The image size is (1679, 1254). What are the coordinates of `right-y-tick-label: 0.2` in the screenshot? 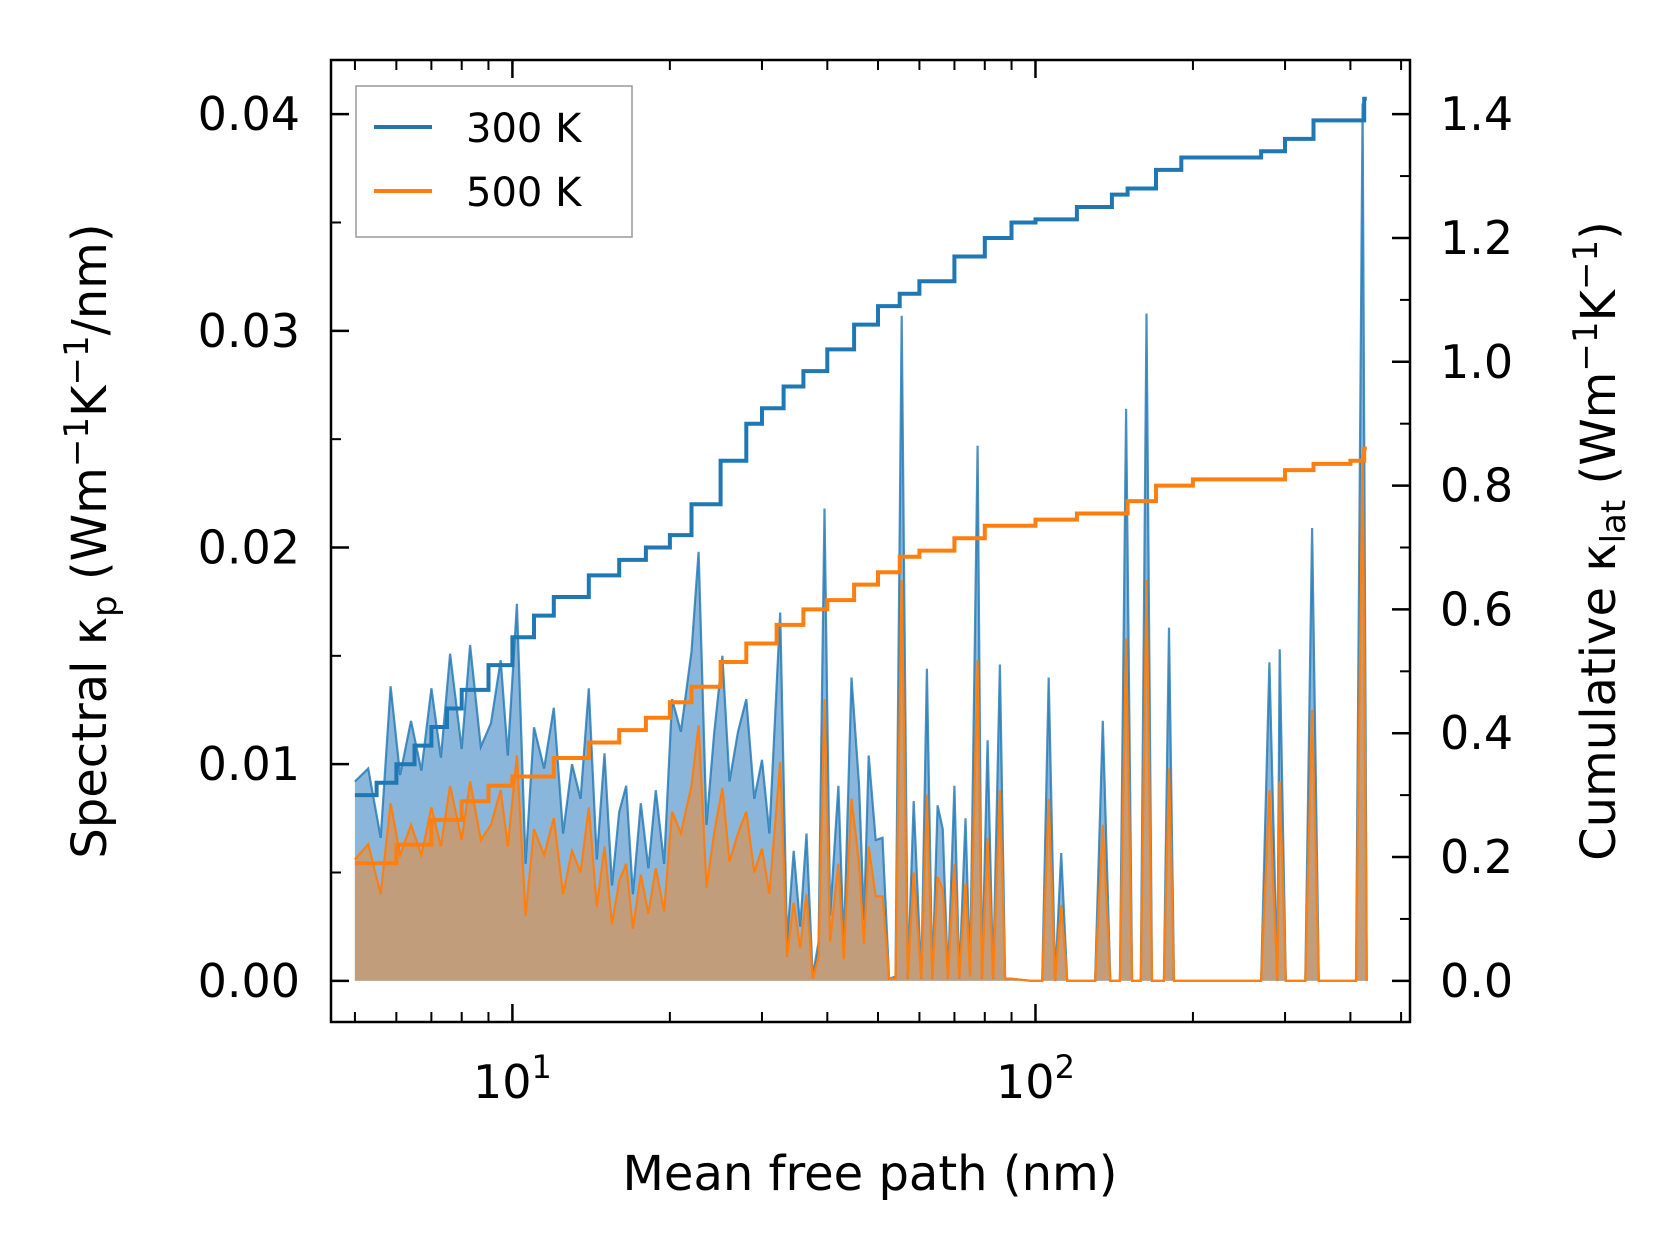 It's located at (1476, 857).